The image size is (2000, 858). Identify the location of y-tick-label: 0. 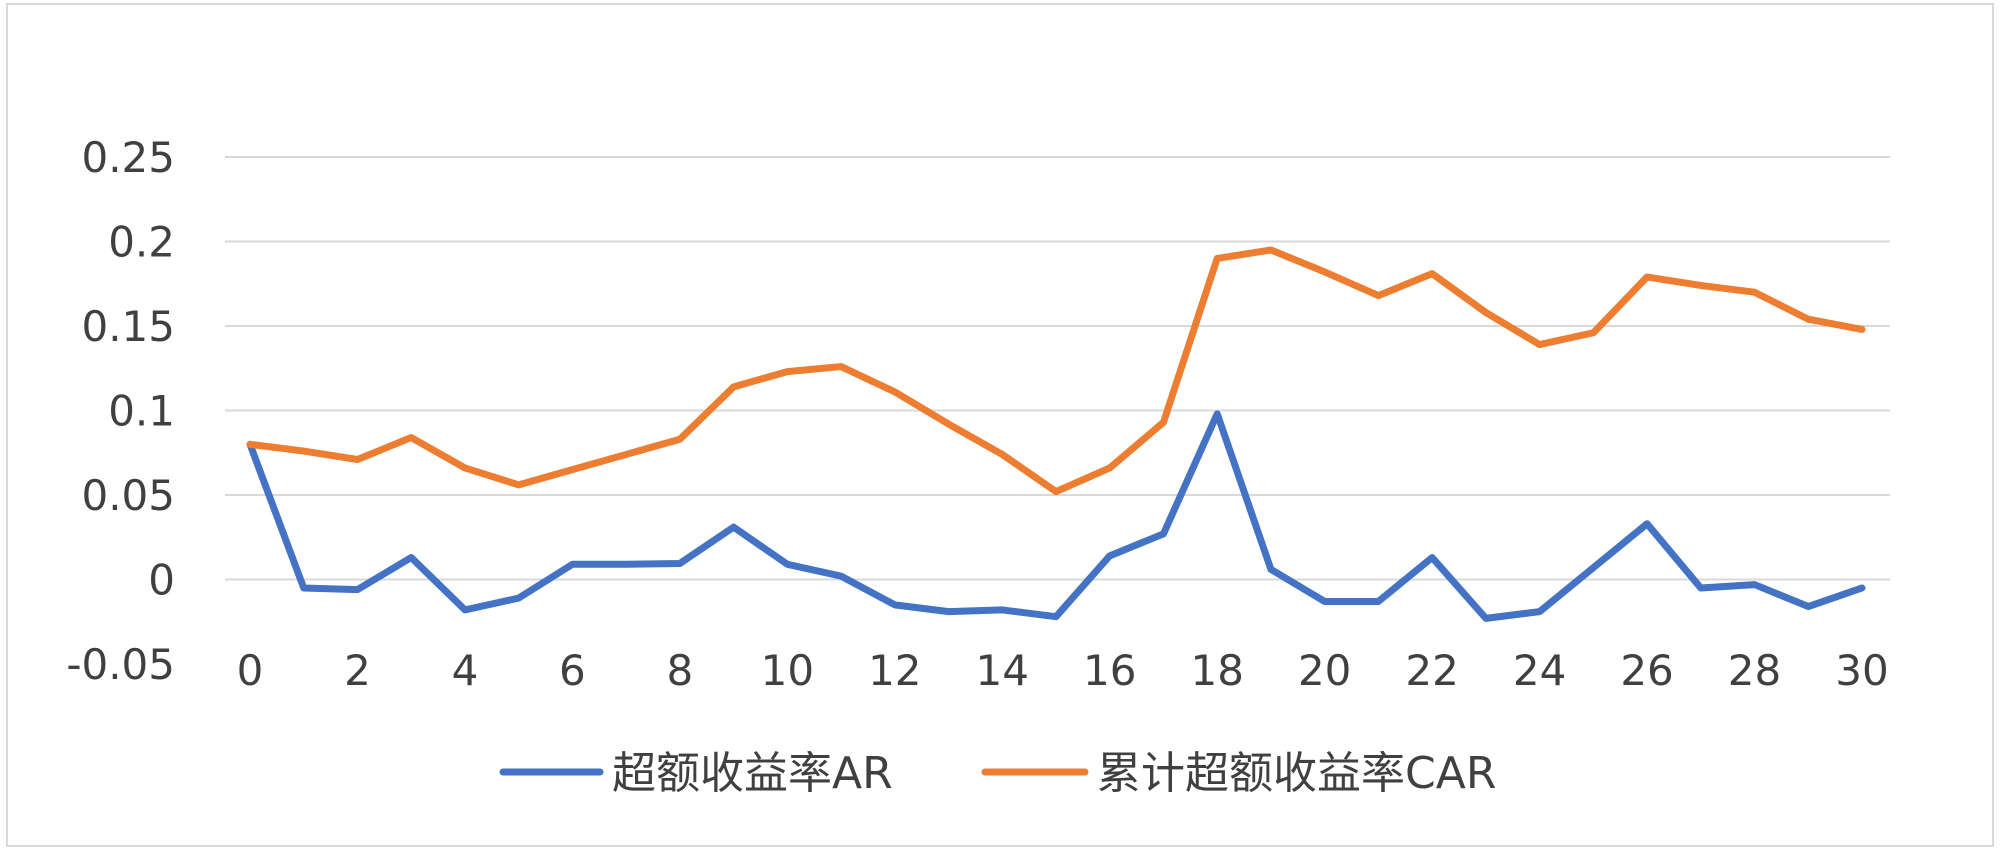
(161, 580).